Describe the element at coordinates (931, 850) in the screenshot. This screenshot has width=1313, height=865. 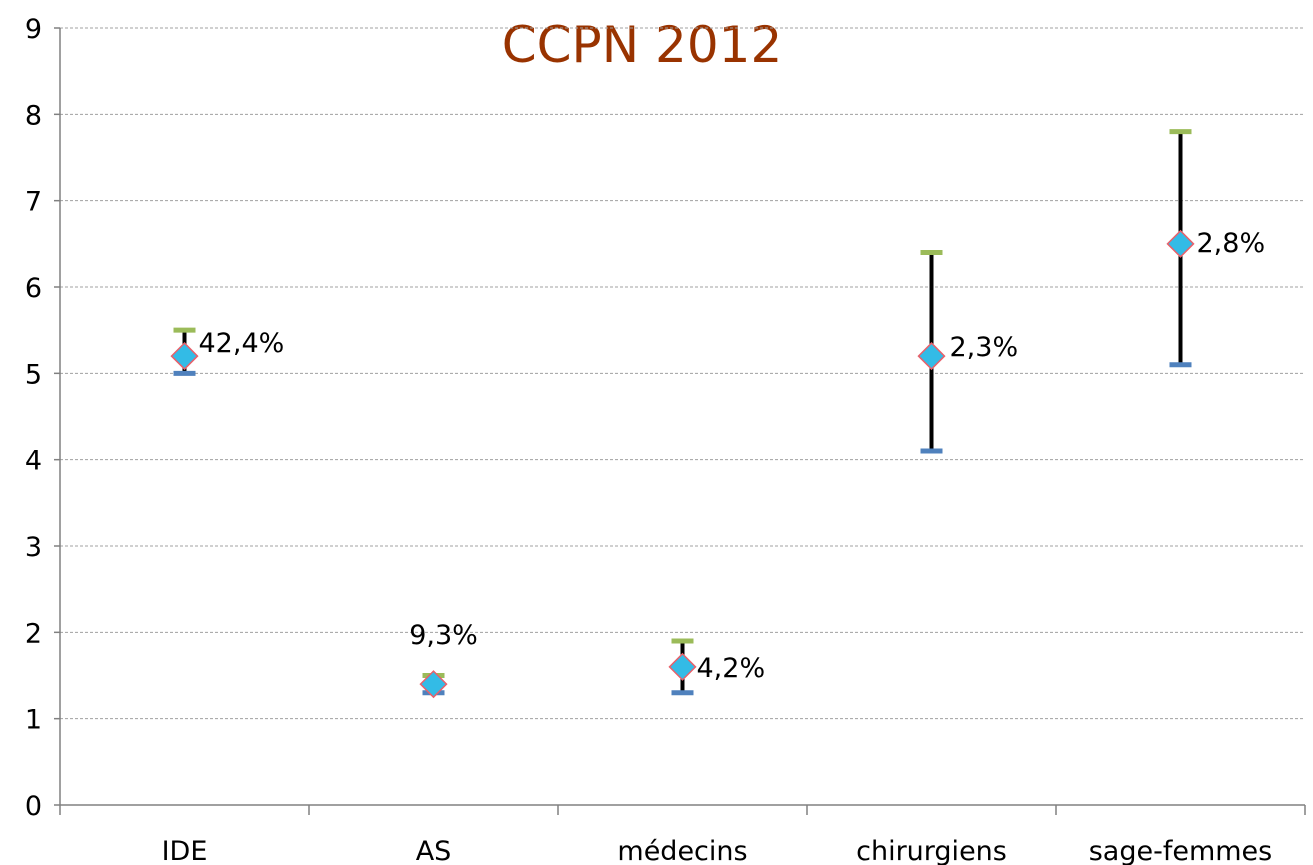
I see `x-tick-label-3: chirurgiens` at that location.